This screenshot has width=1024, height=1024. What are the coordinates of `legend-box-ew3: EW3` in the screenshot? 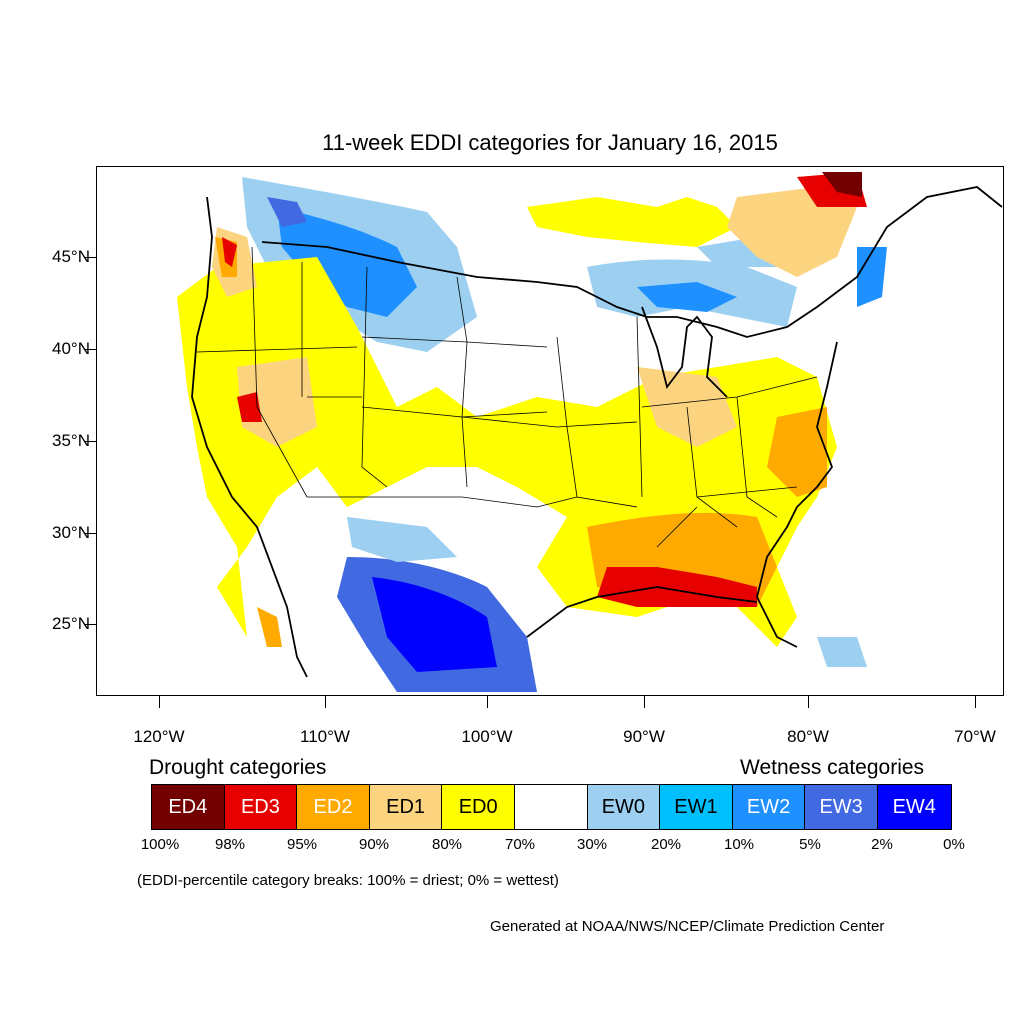 It's located at (841, 807).